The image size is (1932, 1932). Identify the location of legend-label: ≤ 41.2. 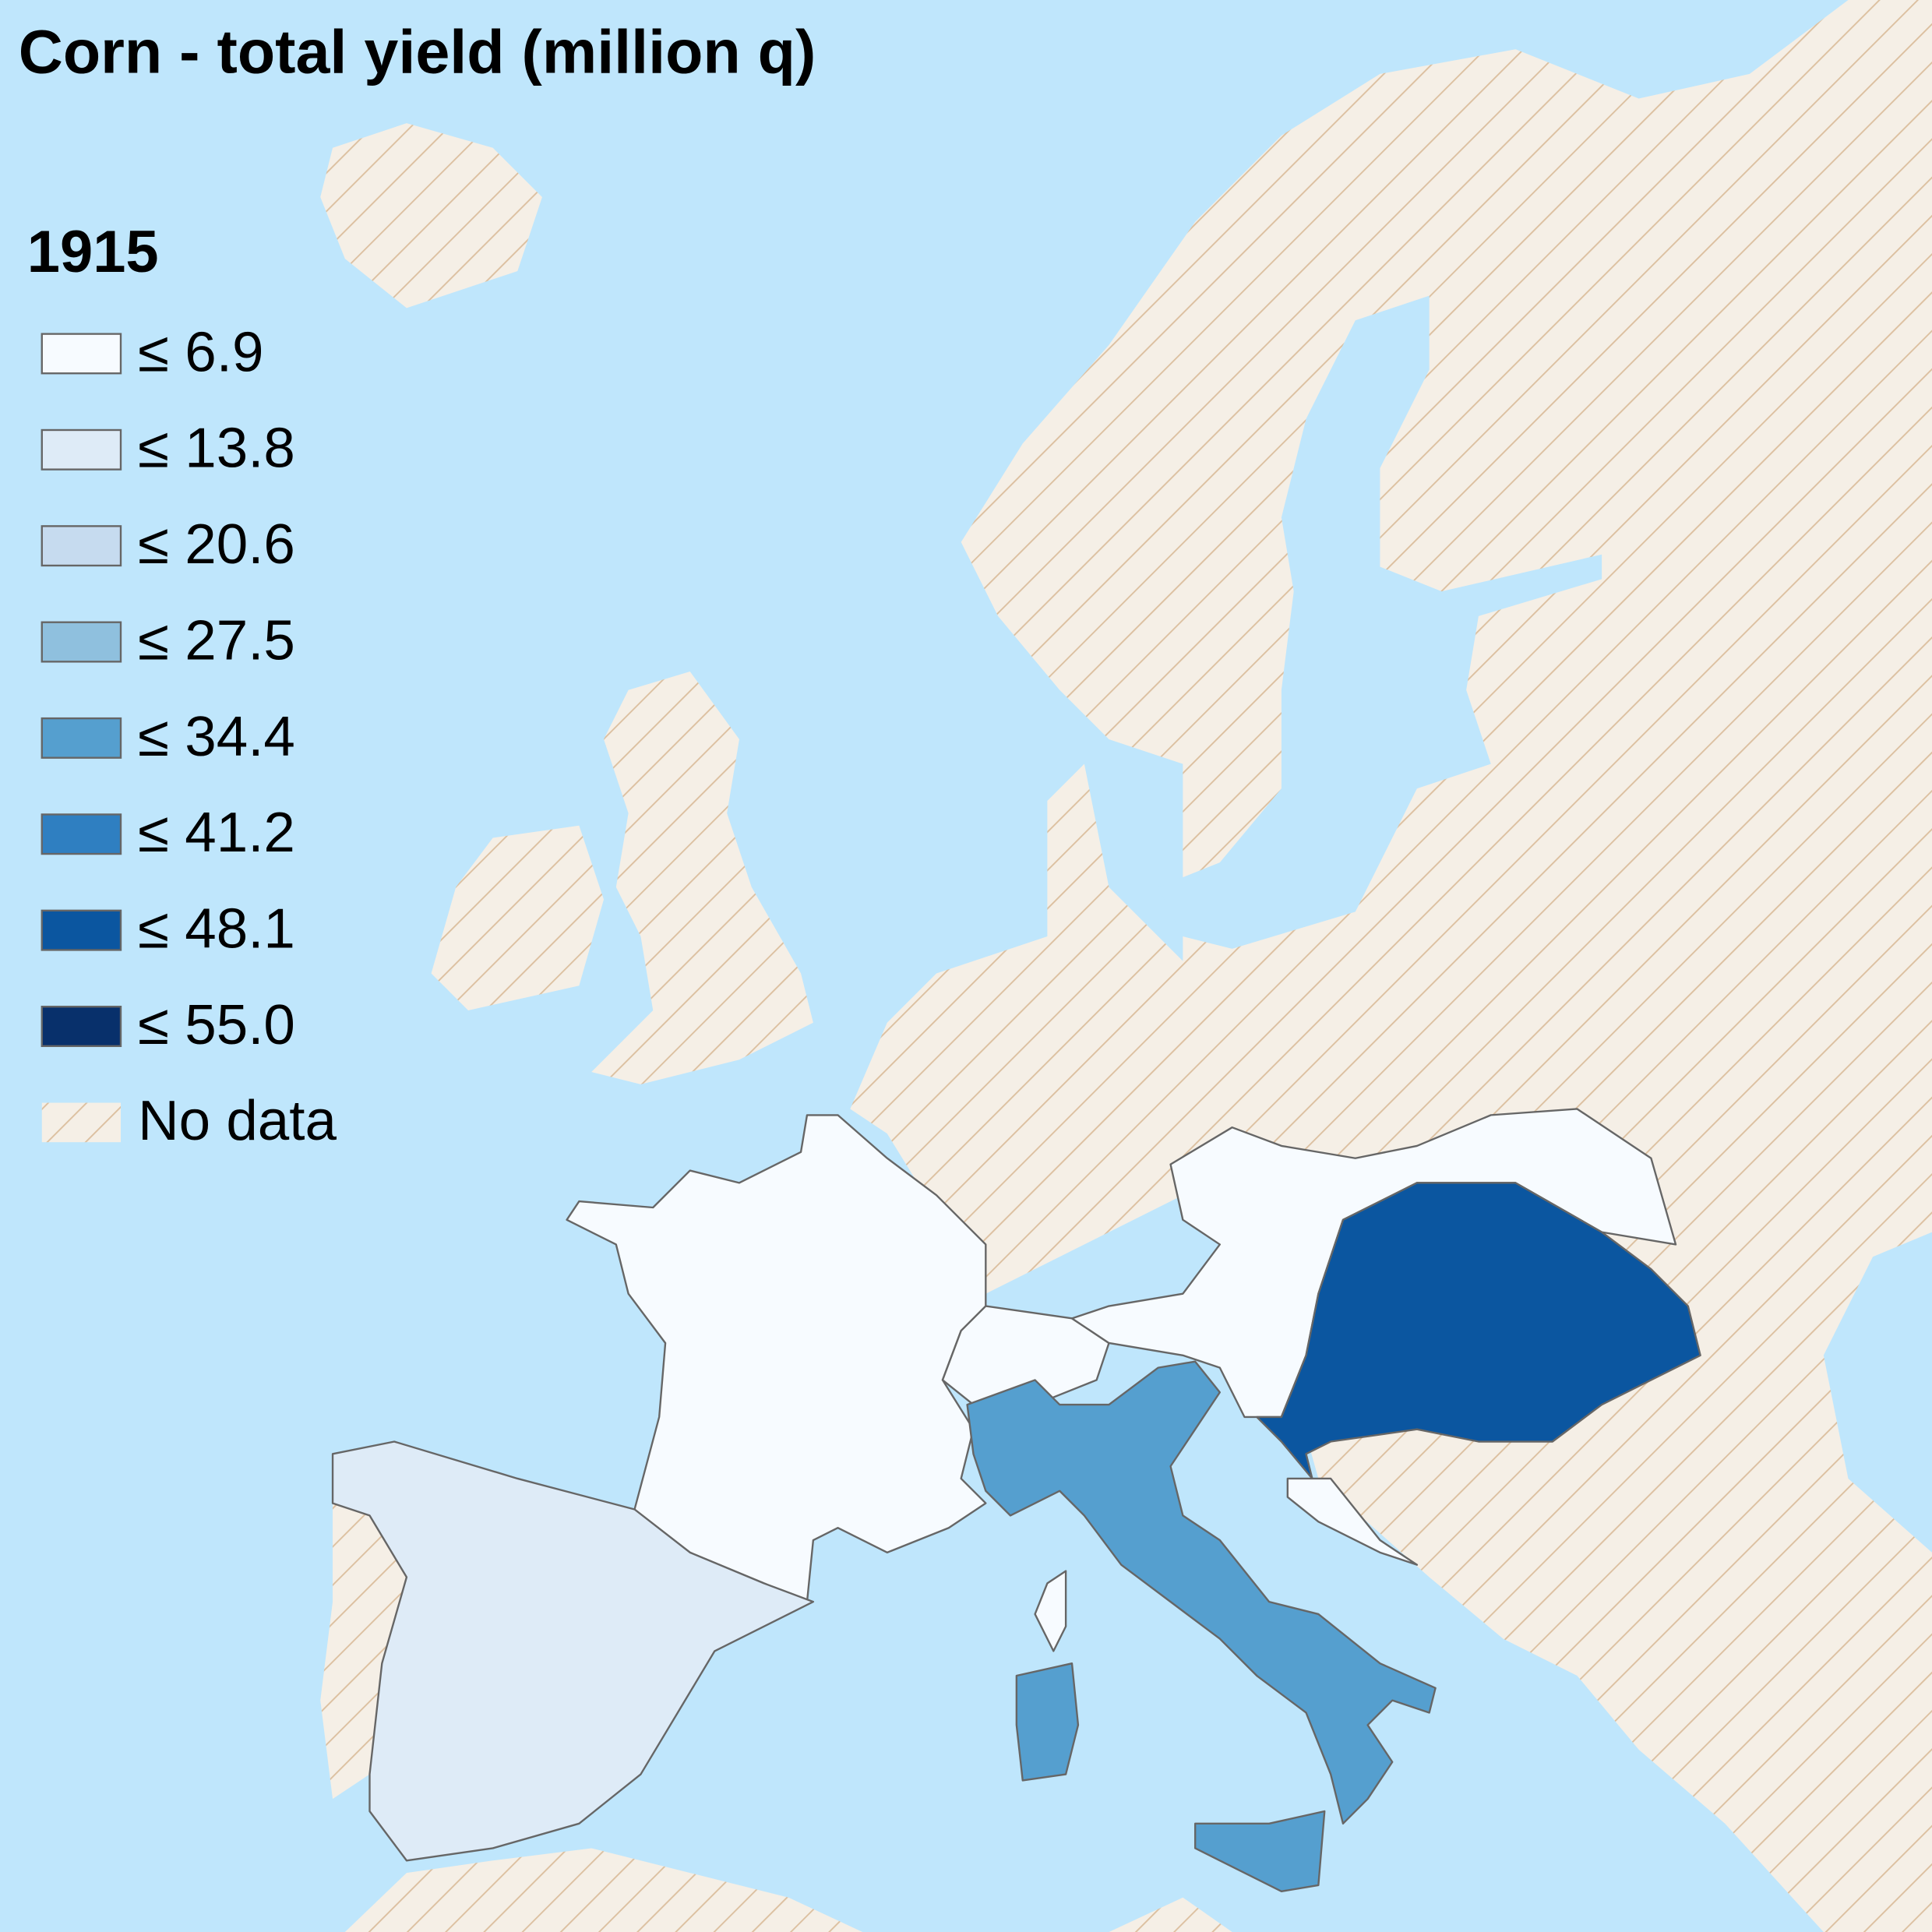
(217, 833).